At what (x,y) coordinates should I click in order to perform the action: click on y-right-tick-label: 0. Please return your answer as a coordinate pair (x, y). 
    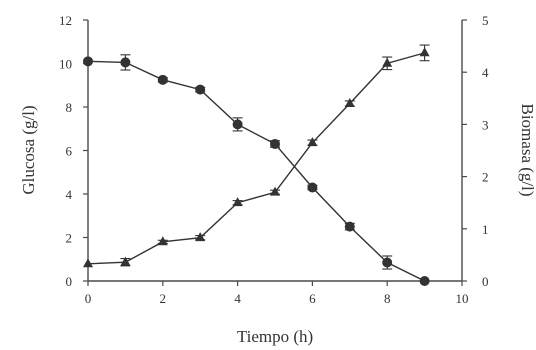
    Looking at the image, I should click on (485, 281).